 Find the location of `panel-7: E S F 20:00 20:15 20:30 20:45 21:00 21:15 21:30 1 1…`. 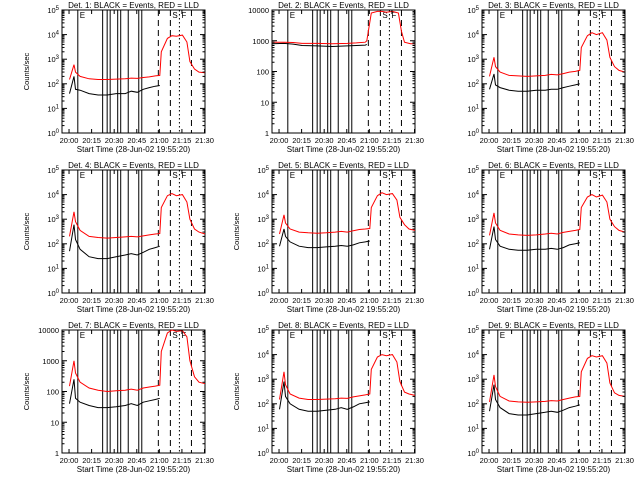

panel-7: E S F 20:00 20:15 20:30 20:45 21:00 21:15 21:30 1 1… is located at coordinates (118, 397).